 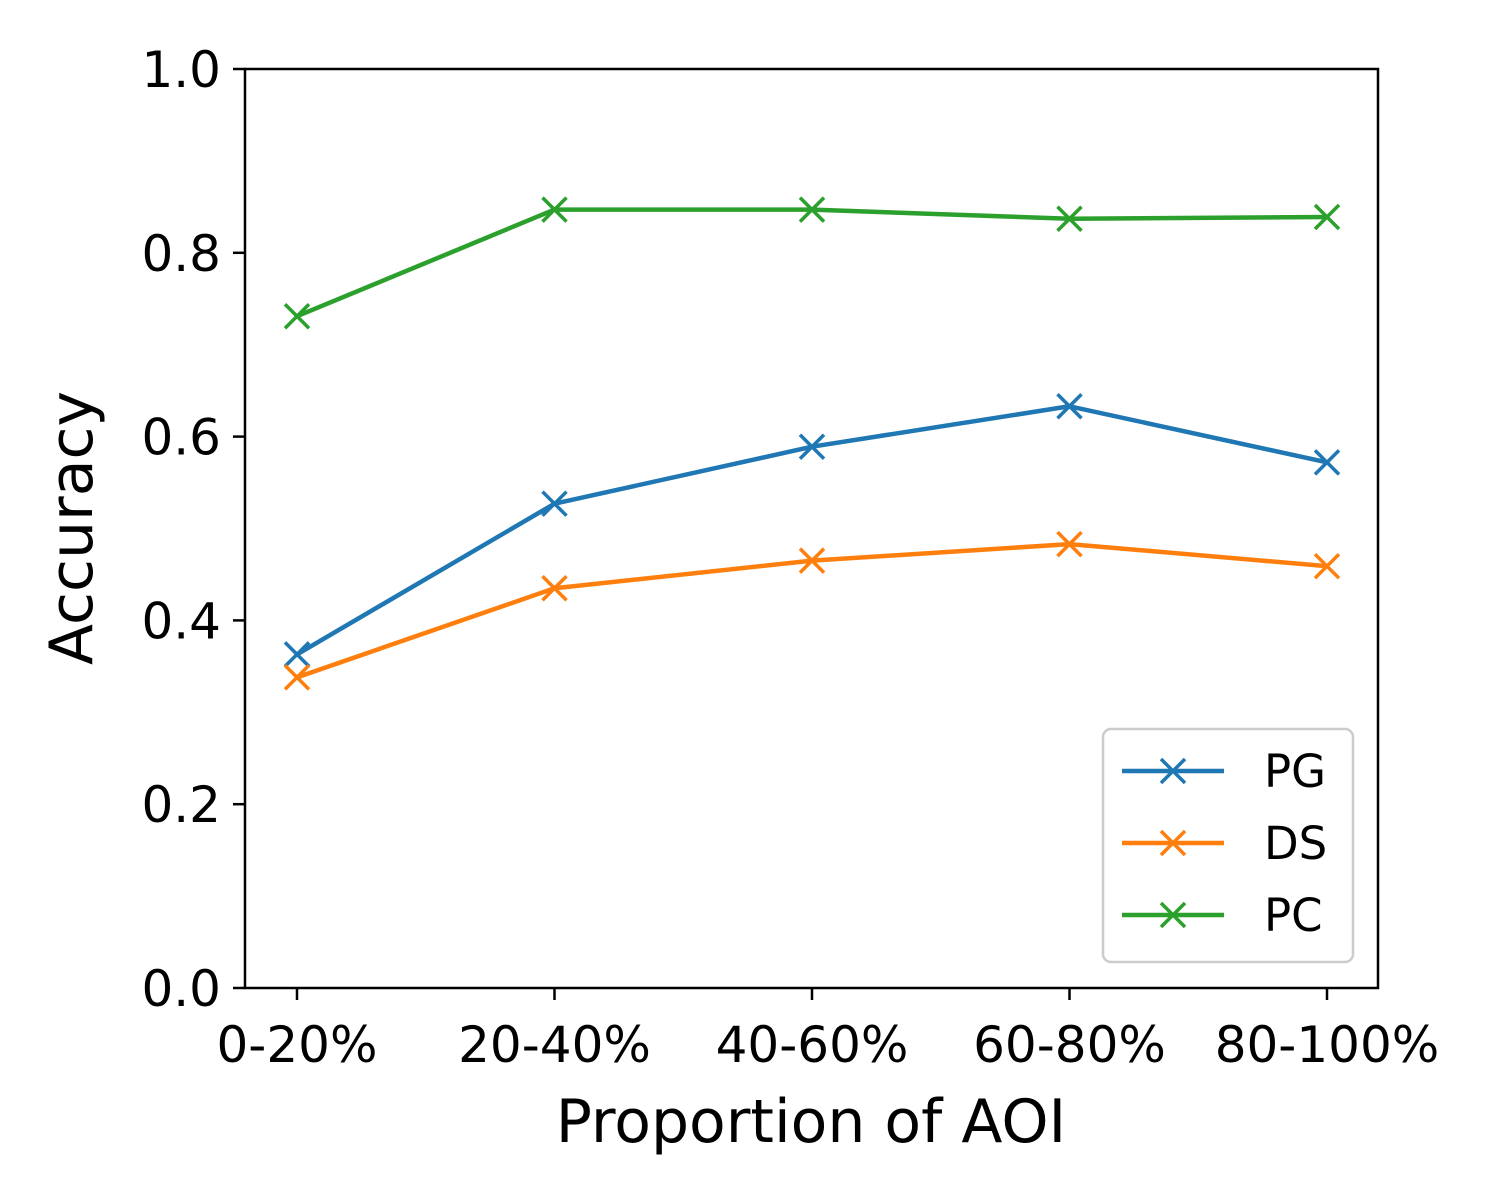 What do you see at coordinates (1224, 771) in the screenshot?
I see `legend-item-pg: PG` at bounding box center [1224, 771].